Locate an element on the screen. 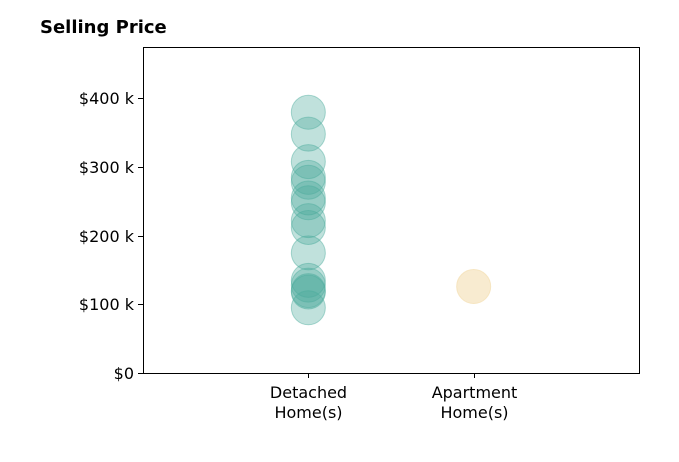 This screenshot has width=679, height=462. x-tick-label: Detached is located at coordinates (308, 392).